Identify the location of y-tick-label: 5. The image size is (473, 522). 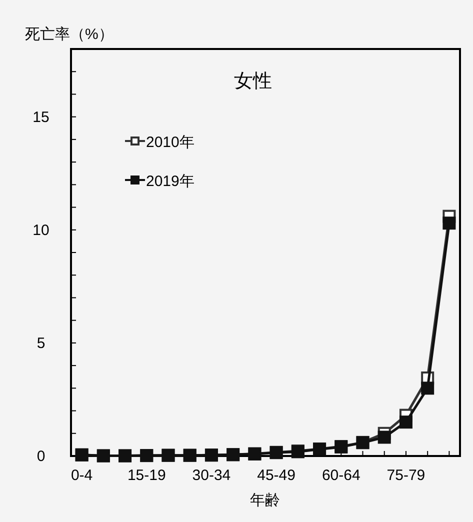
(41, 343).